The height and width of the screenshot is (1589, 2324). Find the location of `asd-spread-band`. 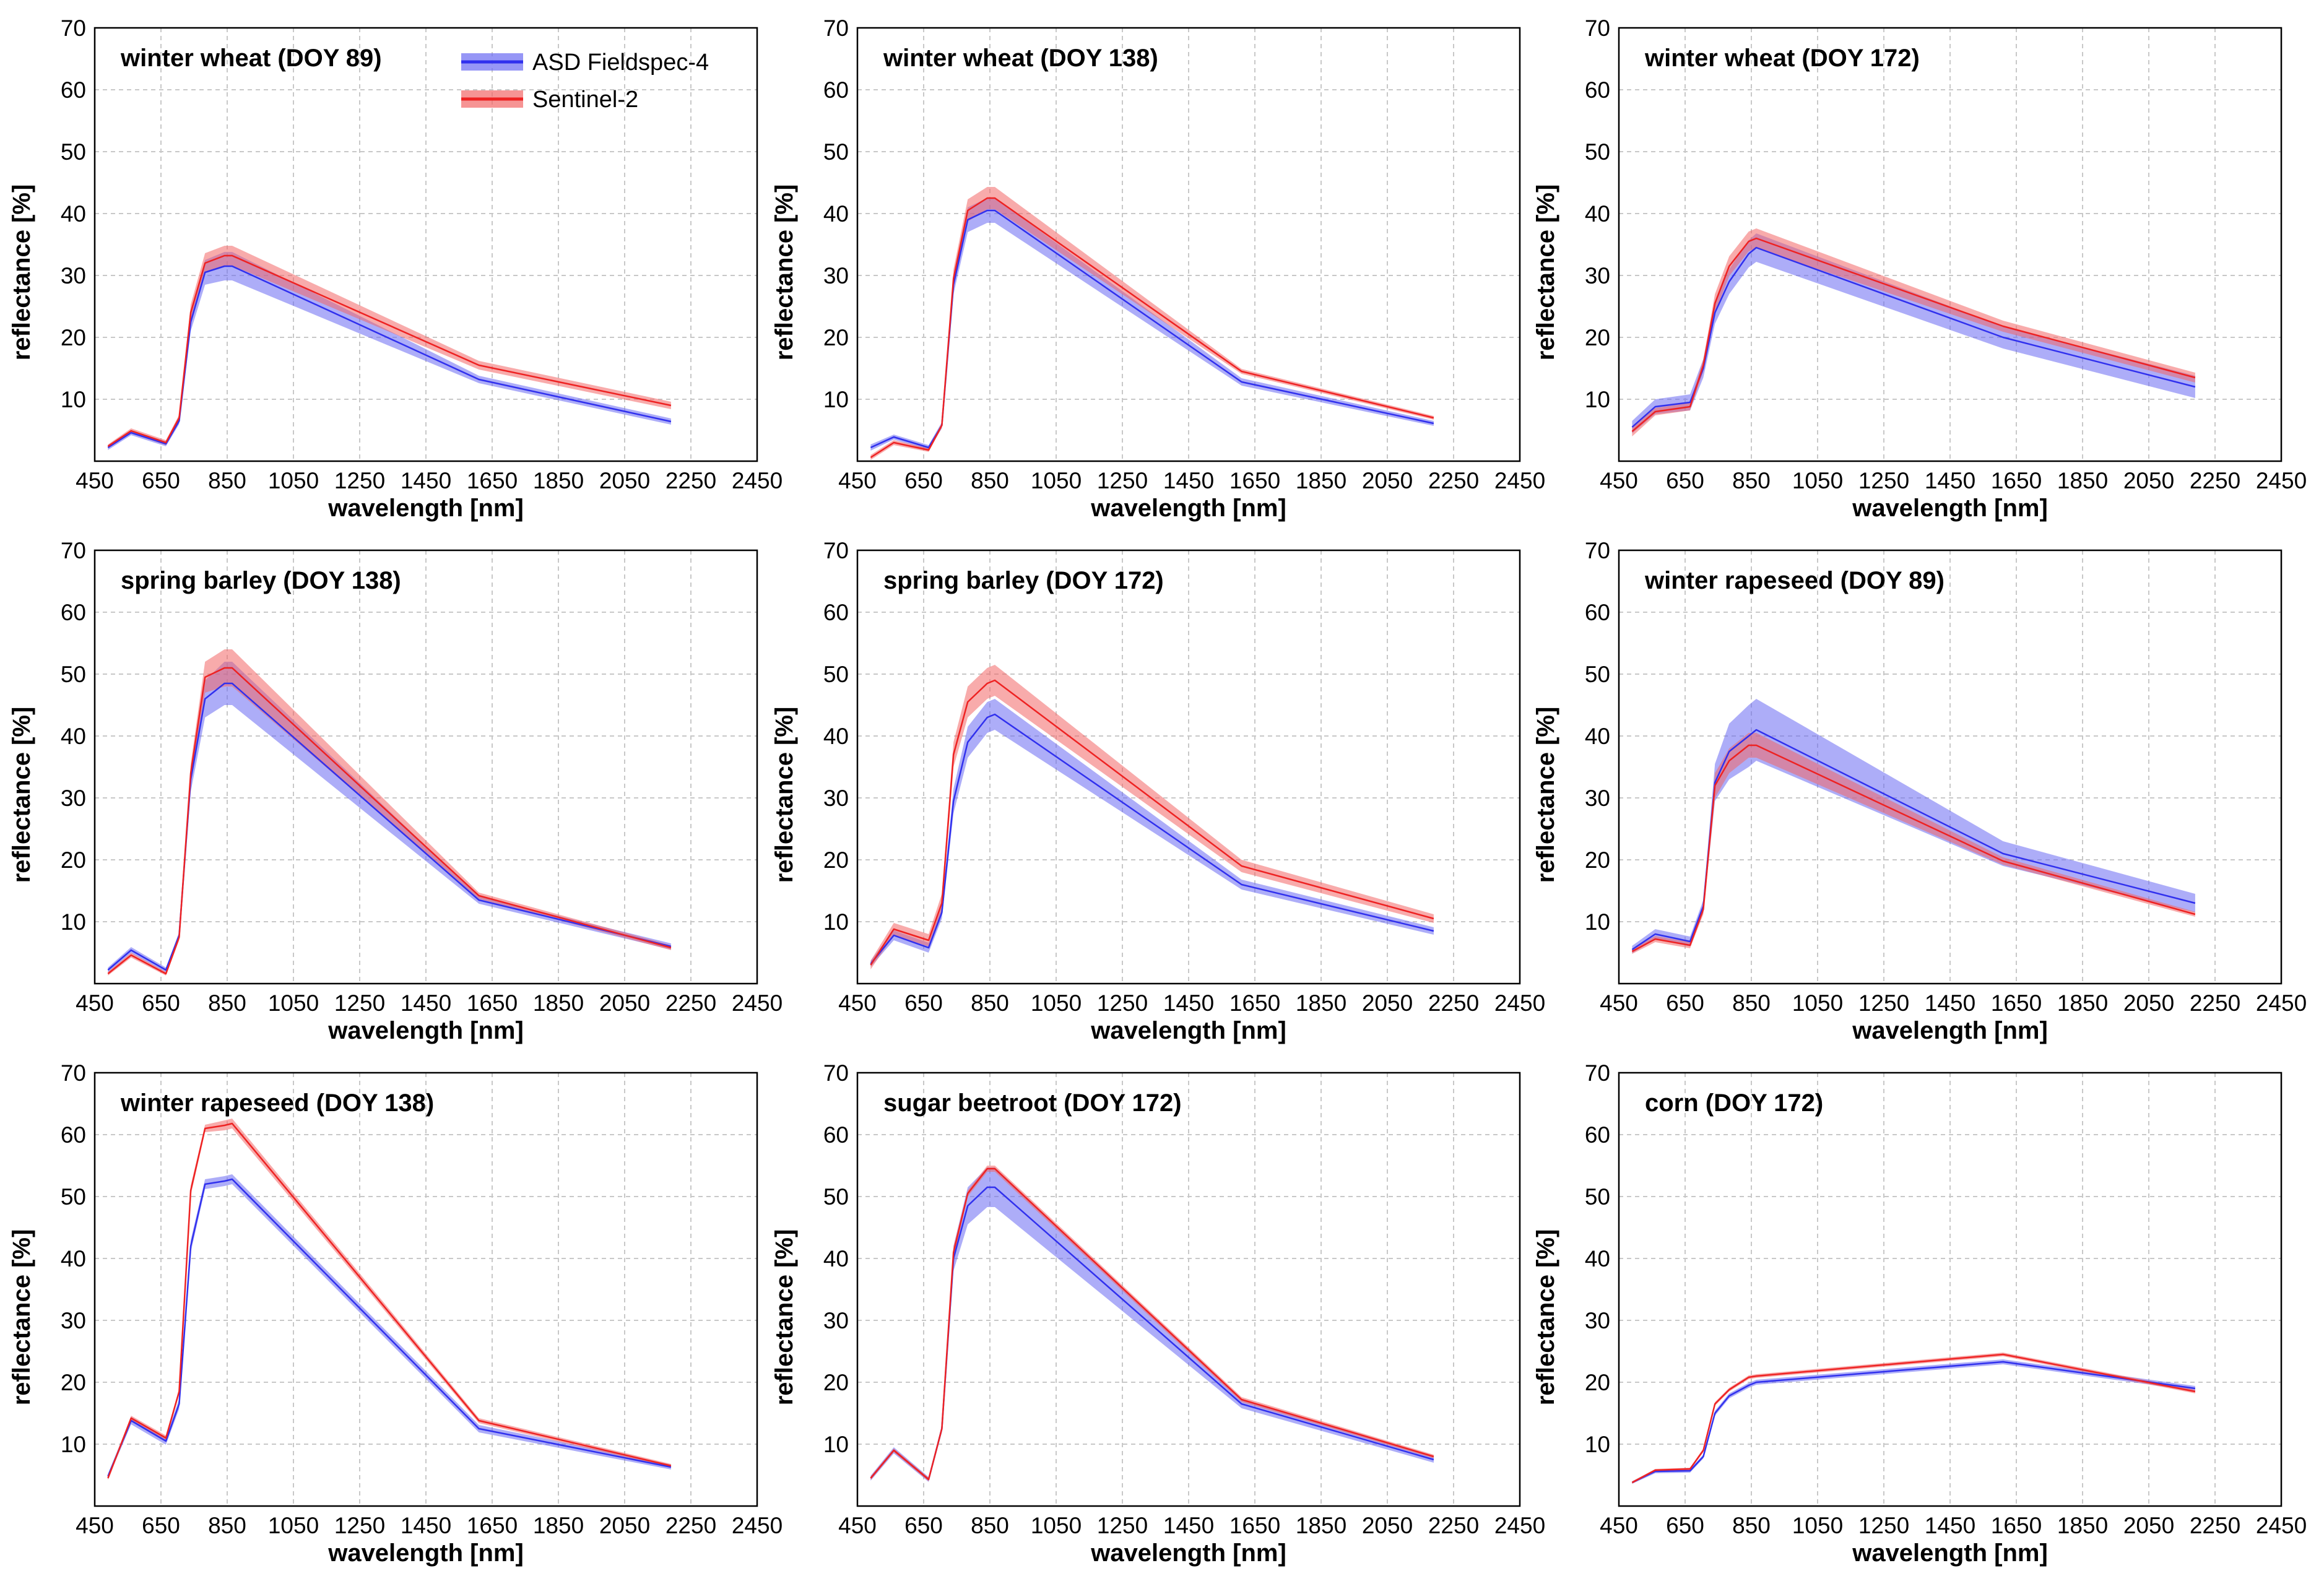

asd-spread-band is located at coordinates (1152, 324).